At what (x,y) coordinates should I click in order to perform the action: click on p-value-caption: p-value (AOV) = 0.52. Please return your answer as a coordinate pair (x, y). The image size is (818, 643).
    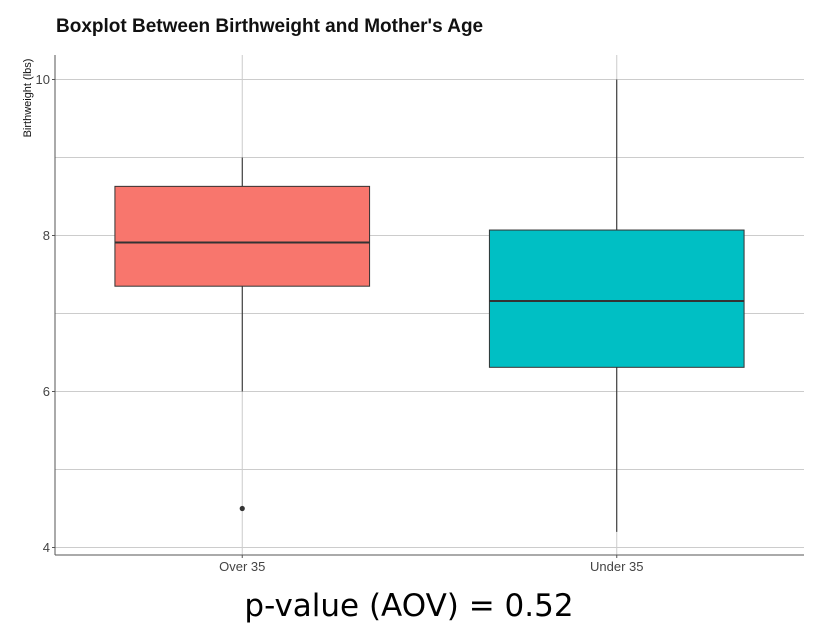
    Looking at the image, I should click on (409, 606).